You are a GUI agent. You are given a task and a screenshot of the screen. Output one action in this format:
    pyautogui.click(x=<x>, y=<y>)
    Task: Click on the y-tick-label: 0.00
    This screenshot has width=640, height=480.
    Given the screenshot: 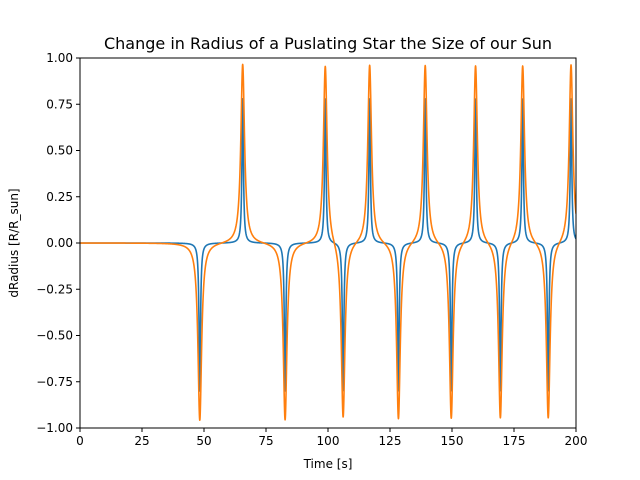 What is the action you would take?
    pyautogui.click(x=59, y=243)
    